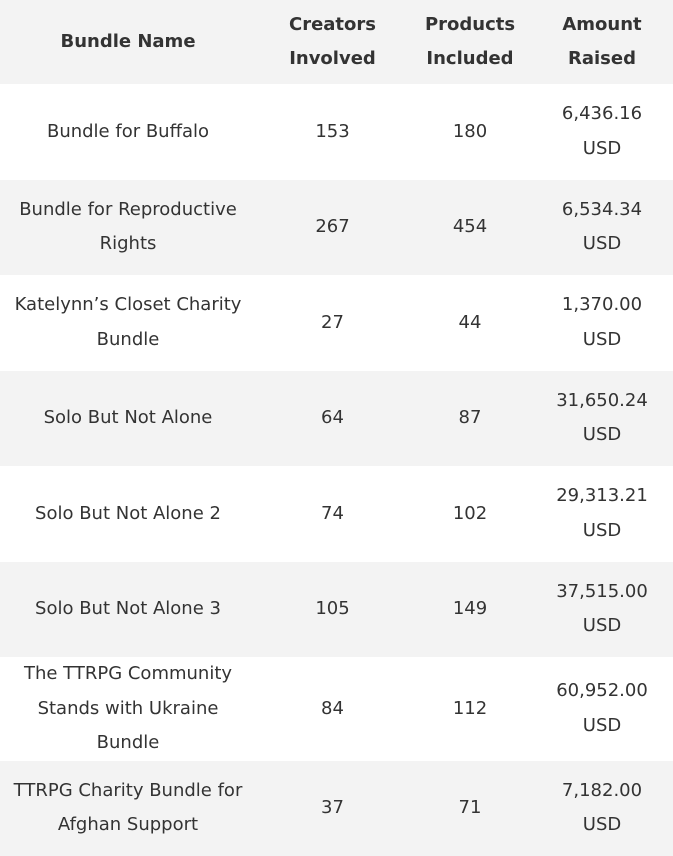  I want to click on creators-cell: 153, so click(332, 132).